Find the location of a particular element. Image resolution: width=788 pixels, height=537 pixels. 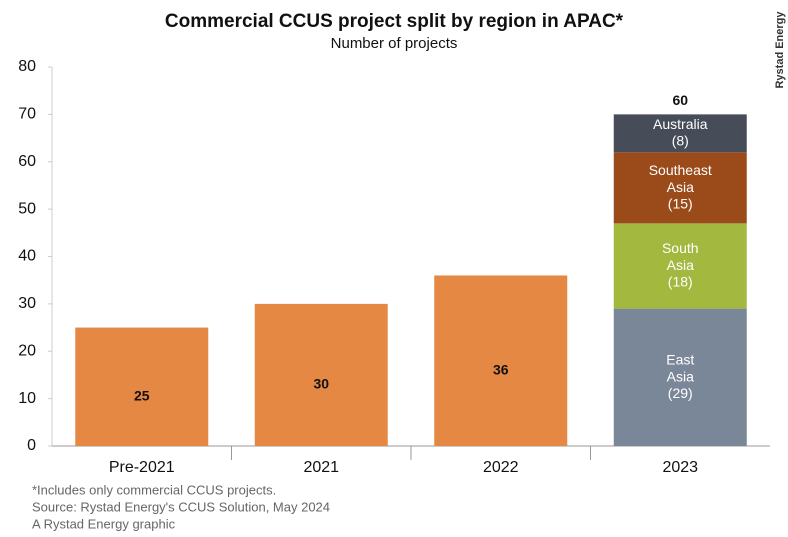

chart-subtitle: Number of projects is located at coordinates (394, 43).